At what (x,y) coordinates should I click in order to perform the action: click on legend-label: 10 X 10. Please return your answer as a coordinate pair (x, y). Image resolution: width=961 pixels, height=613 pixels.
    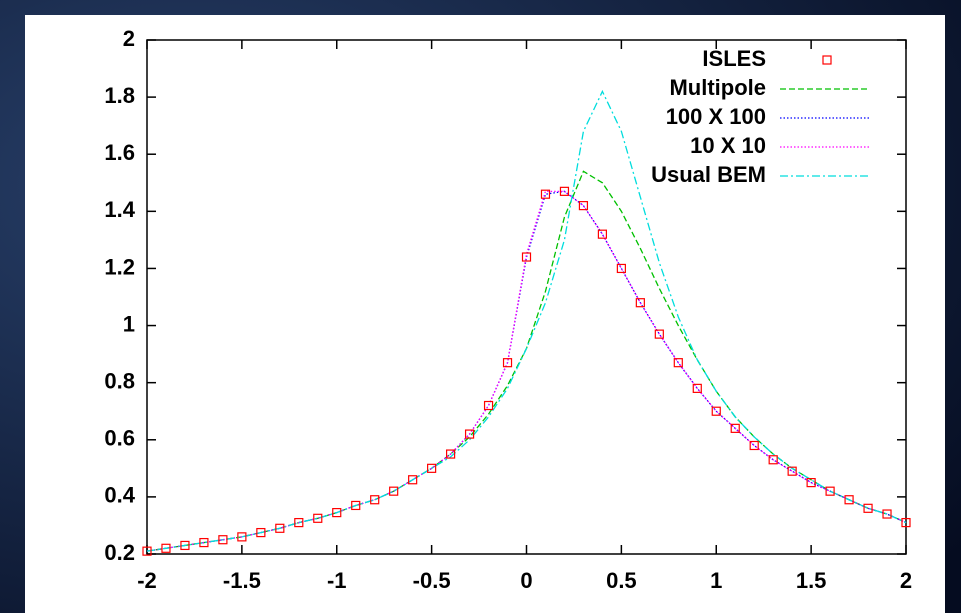
    Looking at the image, I should click on (728, 145).